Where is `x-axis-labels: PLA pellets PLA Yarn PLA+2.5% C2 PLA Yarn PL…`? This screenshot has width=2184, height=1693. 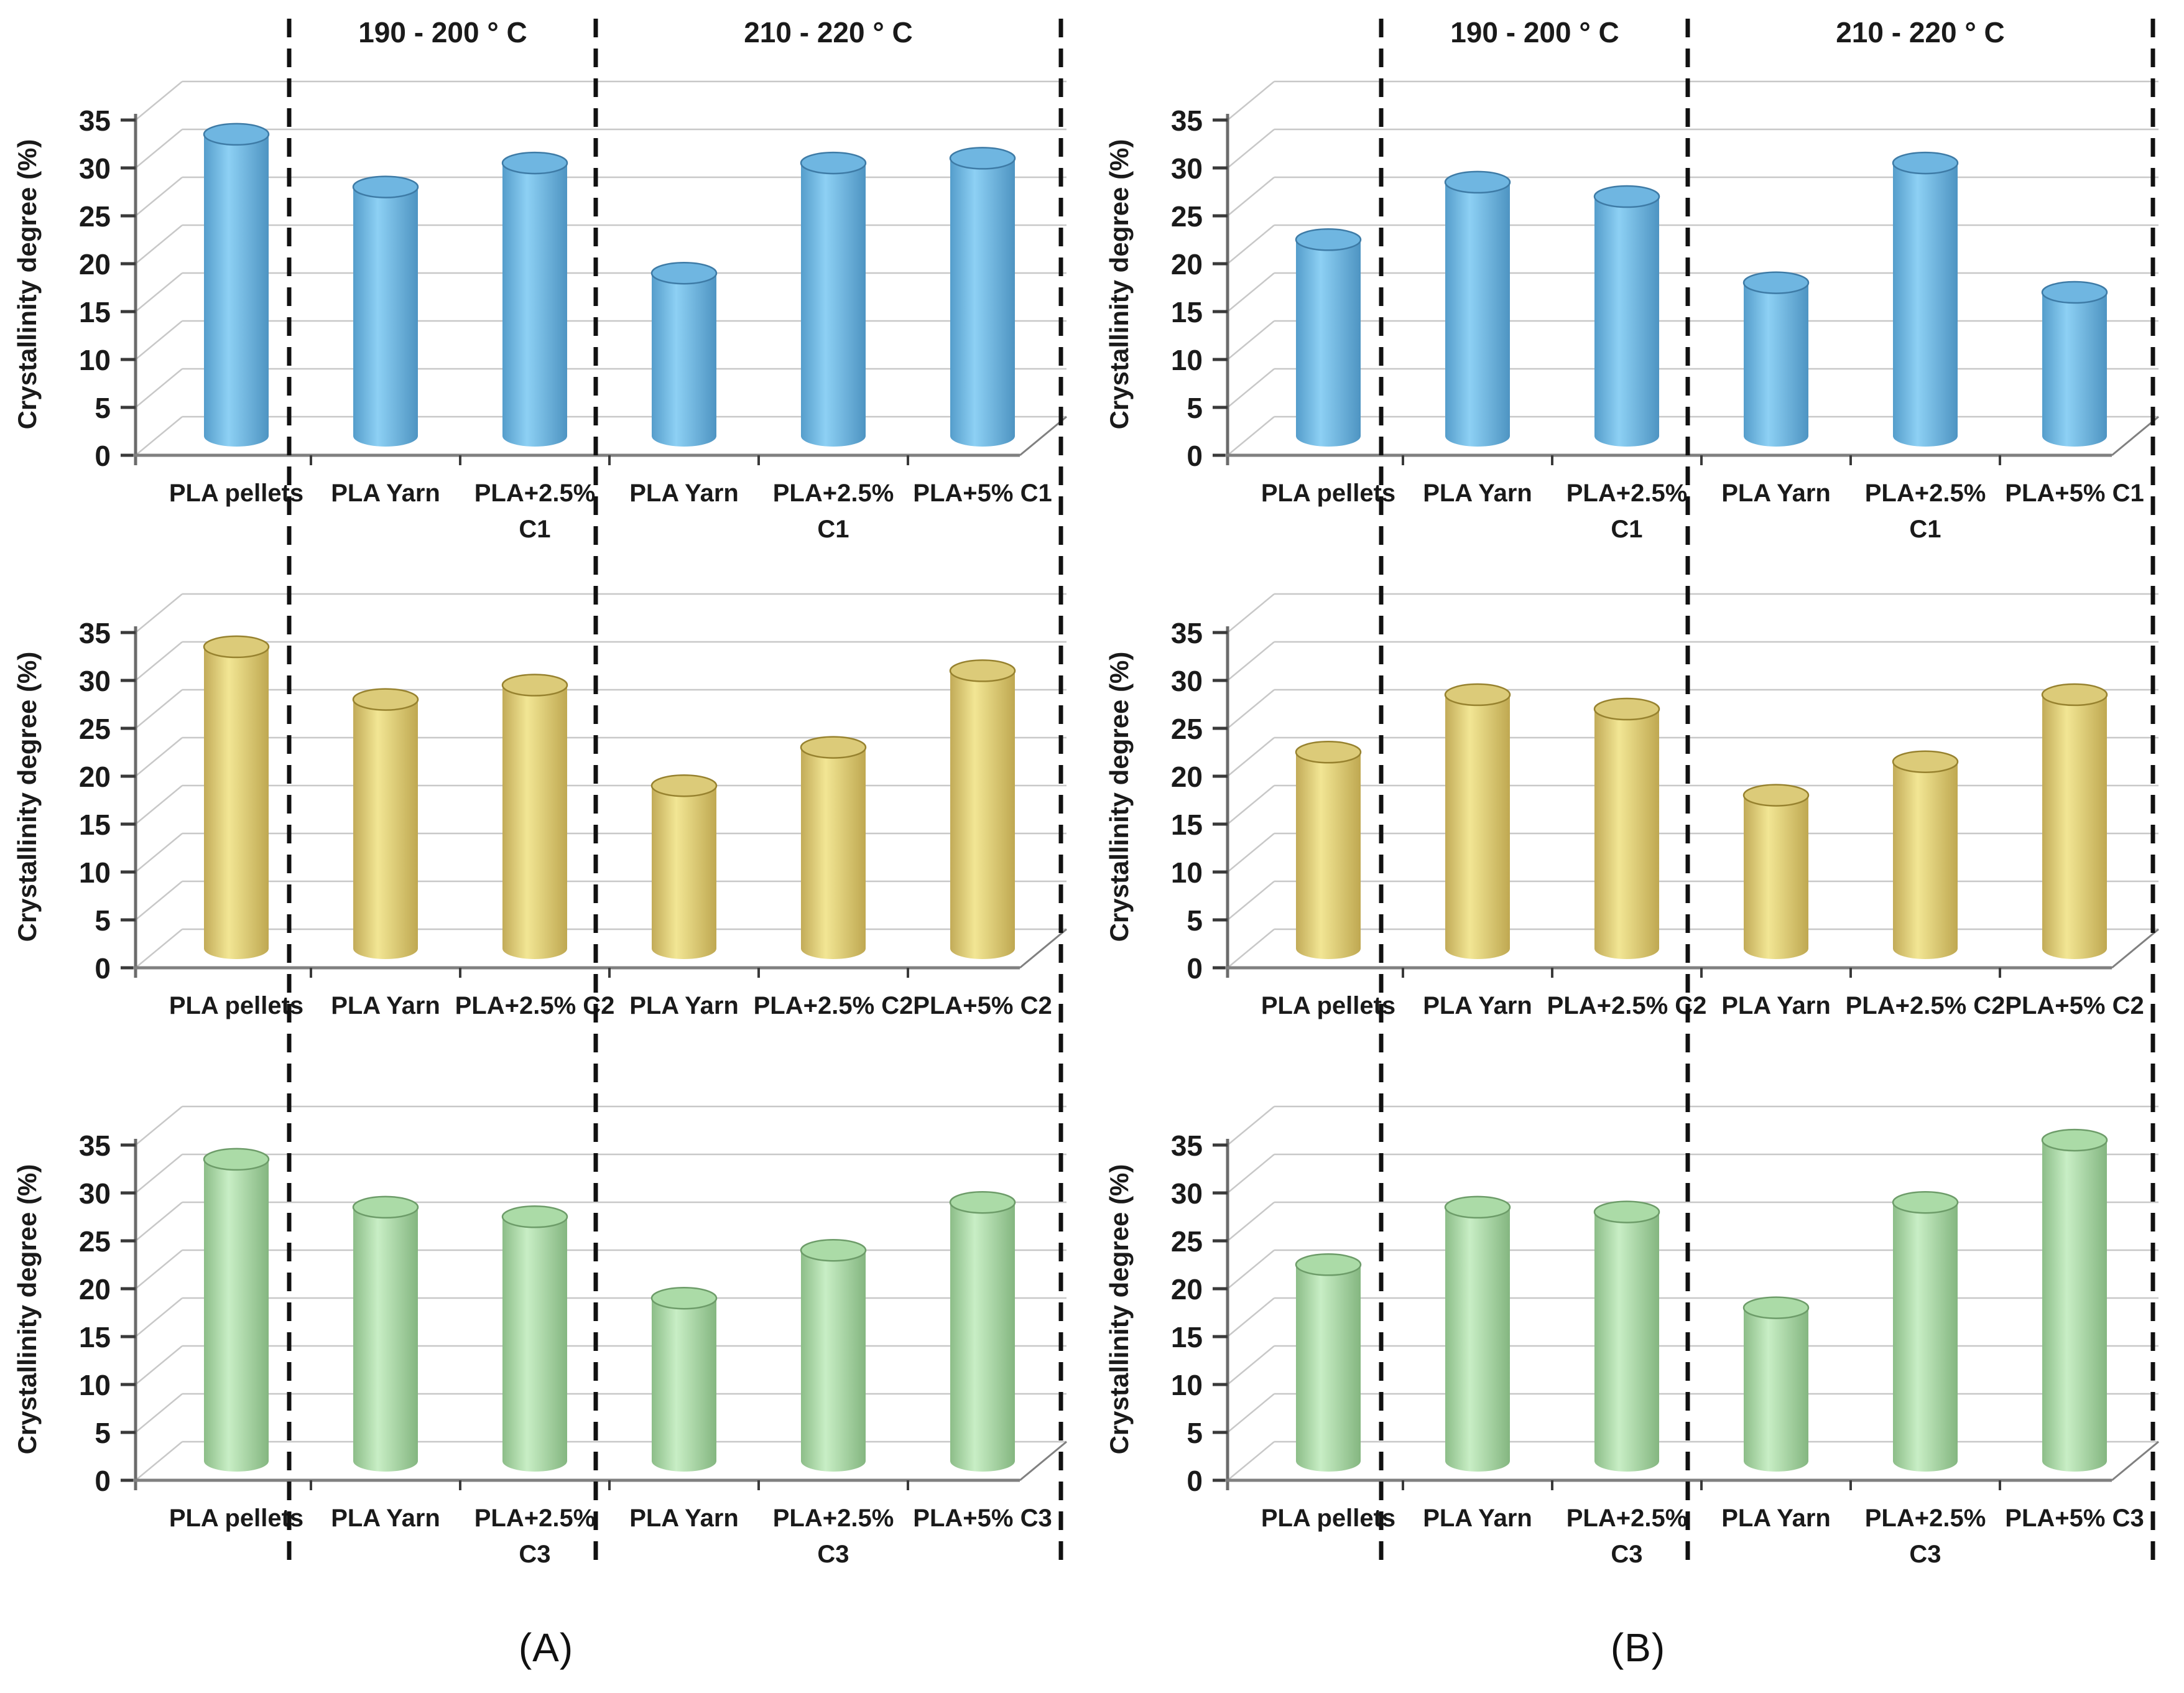
x-axis-labels: PLA pellets PLA Yarn PLA+2.5% C2 PLA Yarn PL… is located at coordinates (1702, 1005).